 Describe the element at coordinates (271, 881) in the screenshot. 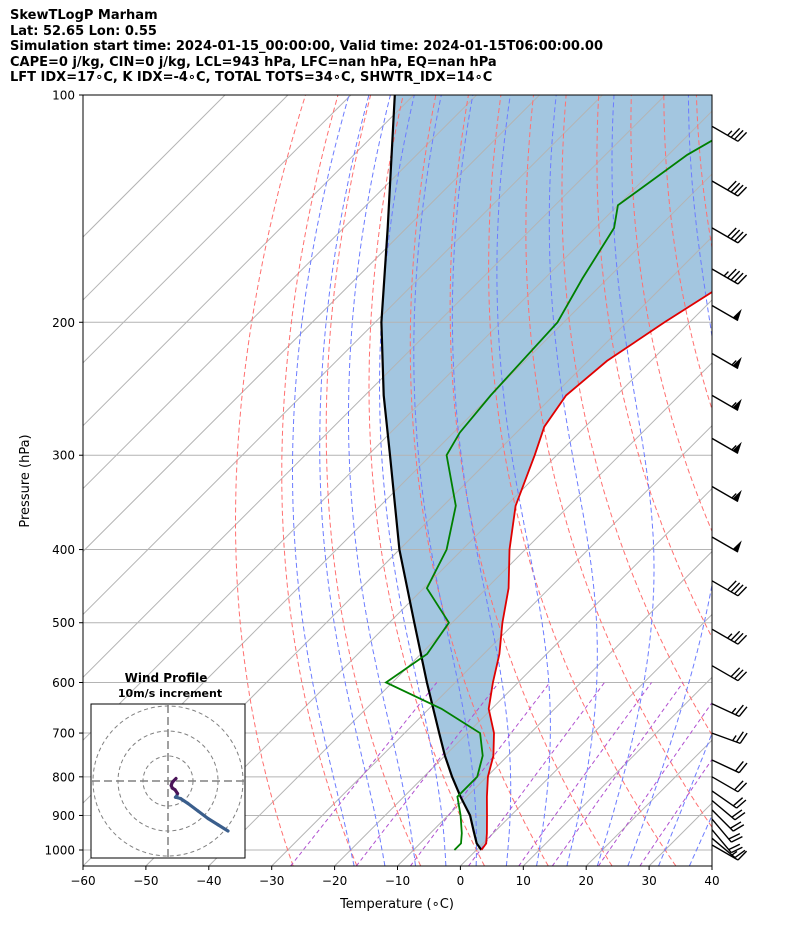

I see `x-tick-label: −30` at that location.